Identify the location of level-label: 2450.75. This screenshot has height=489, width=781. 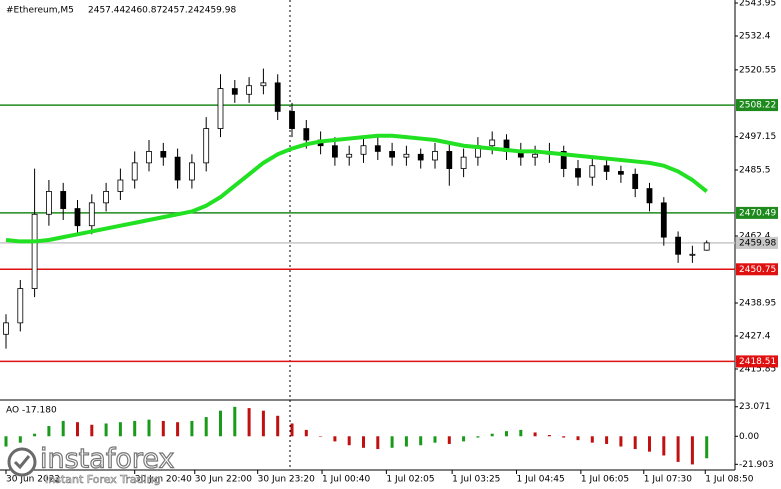
(757, 270).